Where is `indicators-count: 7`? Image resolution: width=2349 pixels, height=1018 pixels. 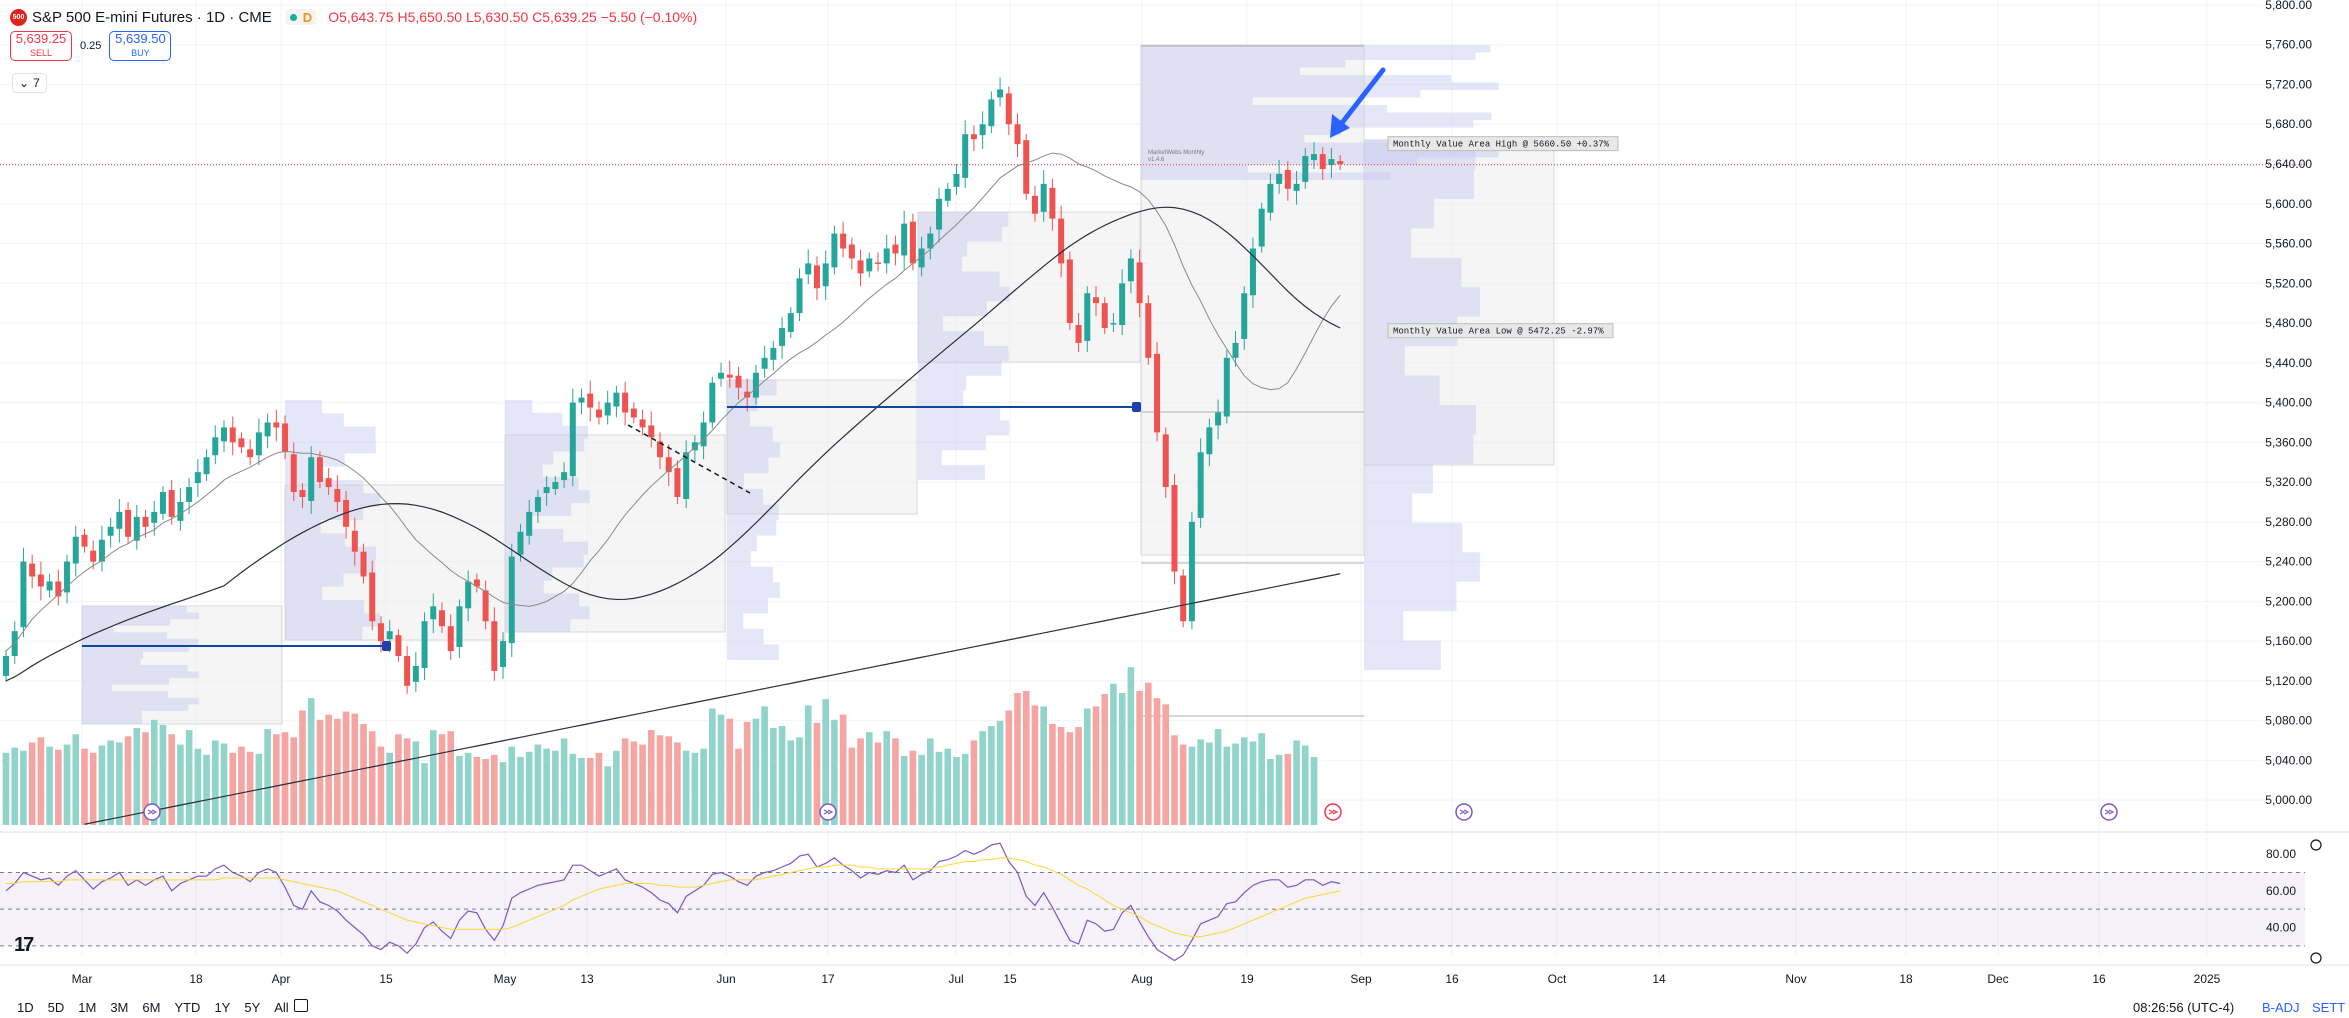 indicators-count: 7 is located at coordinates (36, 83).